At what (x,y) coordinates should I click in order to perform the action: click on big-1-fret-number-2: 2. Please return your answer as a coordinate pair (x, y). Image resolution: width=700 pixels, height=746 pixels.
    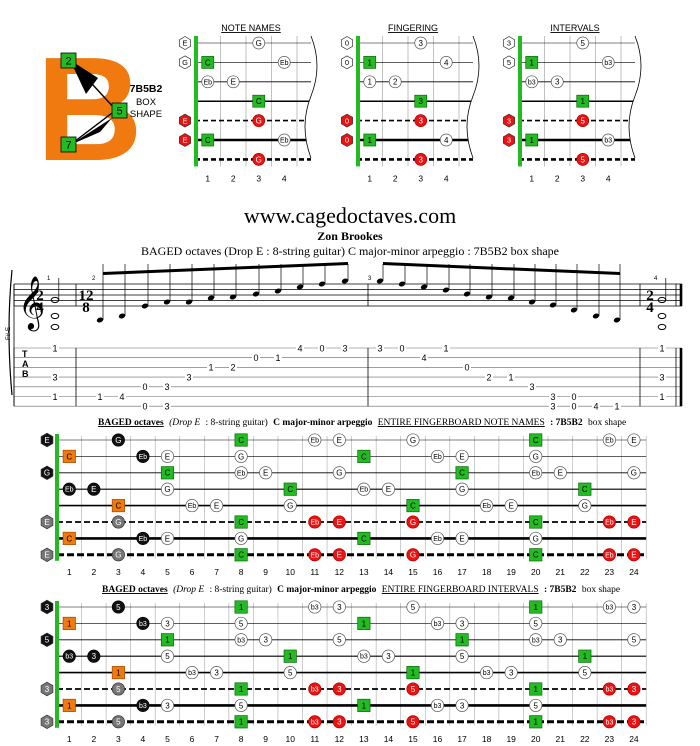
    Looking at the image, I should click on (93, 572).